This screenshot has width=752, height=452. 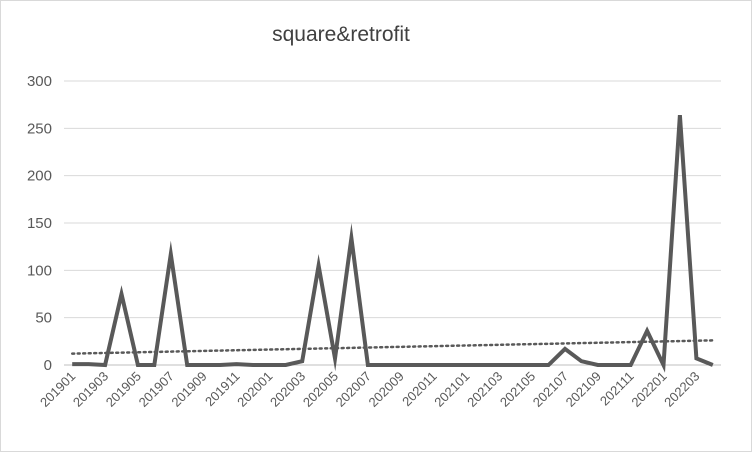 What do you see at coordinates (392, 347) in the screenshot?
I see `trendline` at bounding box center [392, 347].